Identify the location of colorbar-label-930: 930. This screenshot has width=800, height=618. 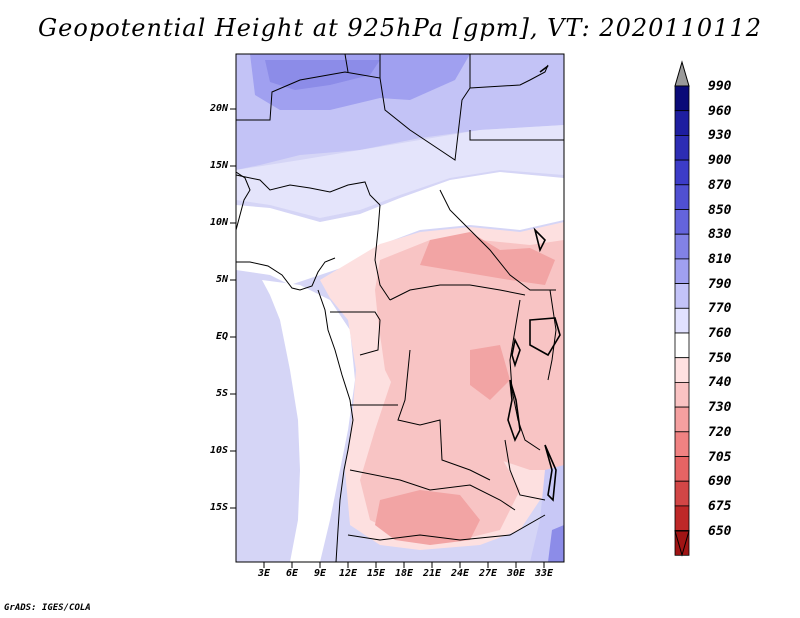
(720, 136).